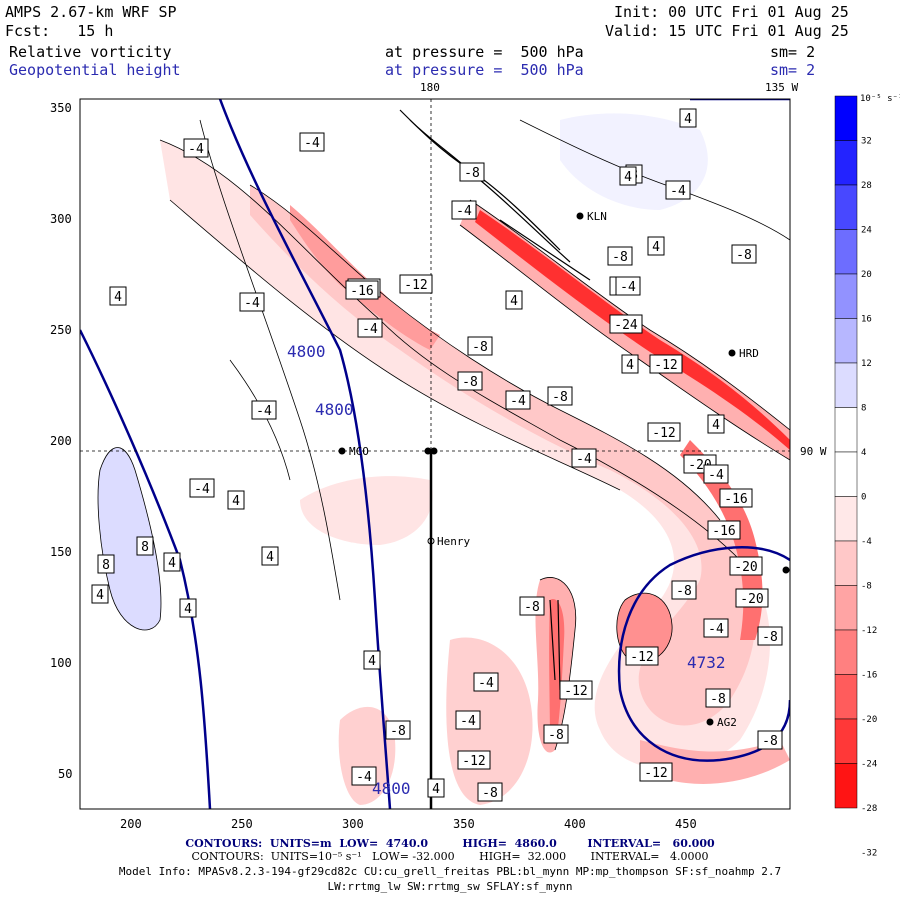  Describe the element at coordinates (782, 87) in the screenshot. I see `lon-label-135w: 135 W` at that location.